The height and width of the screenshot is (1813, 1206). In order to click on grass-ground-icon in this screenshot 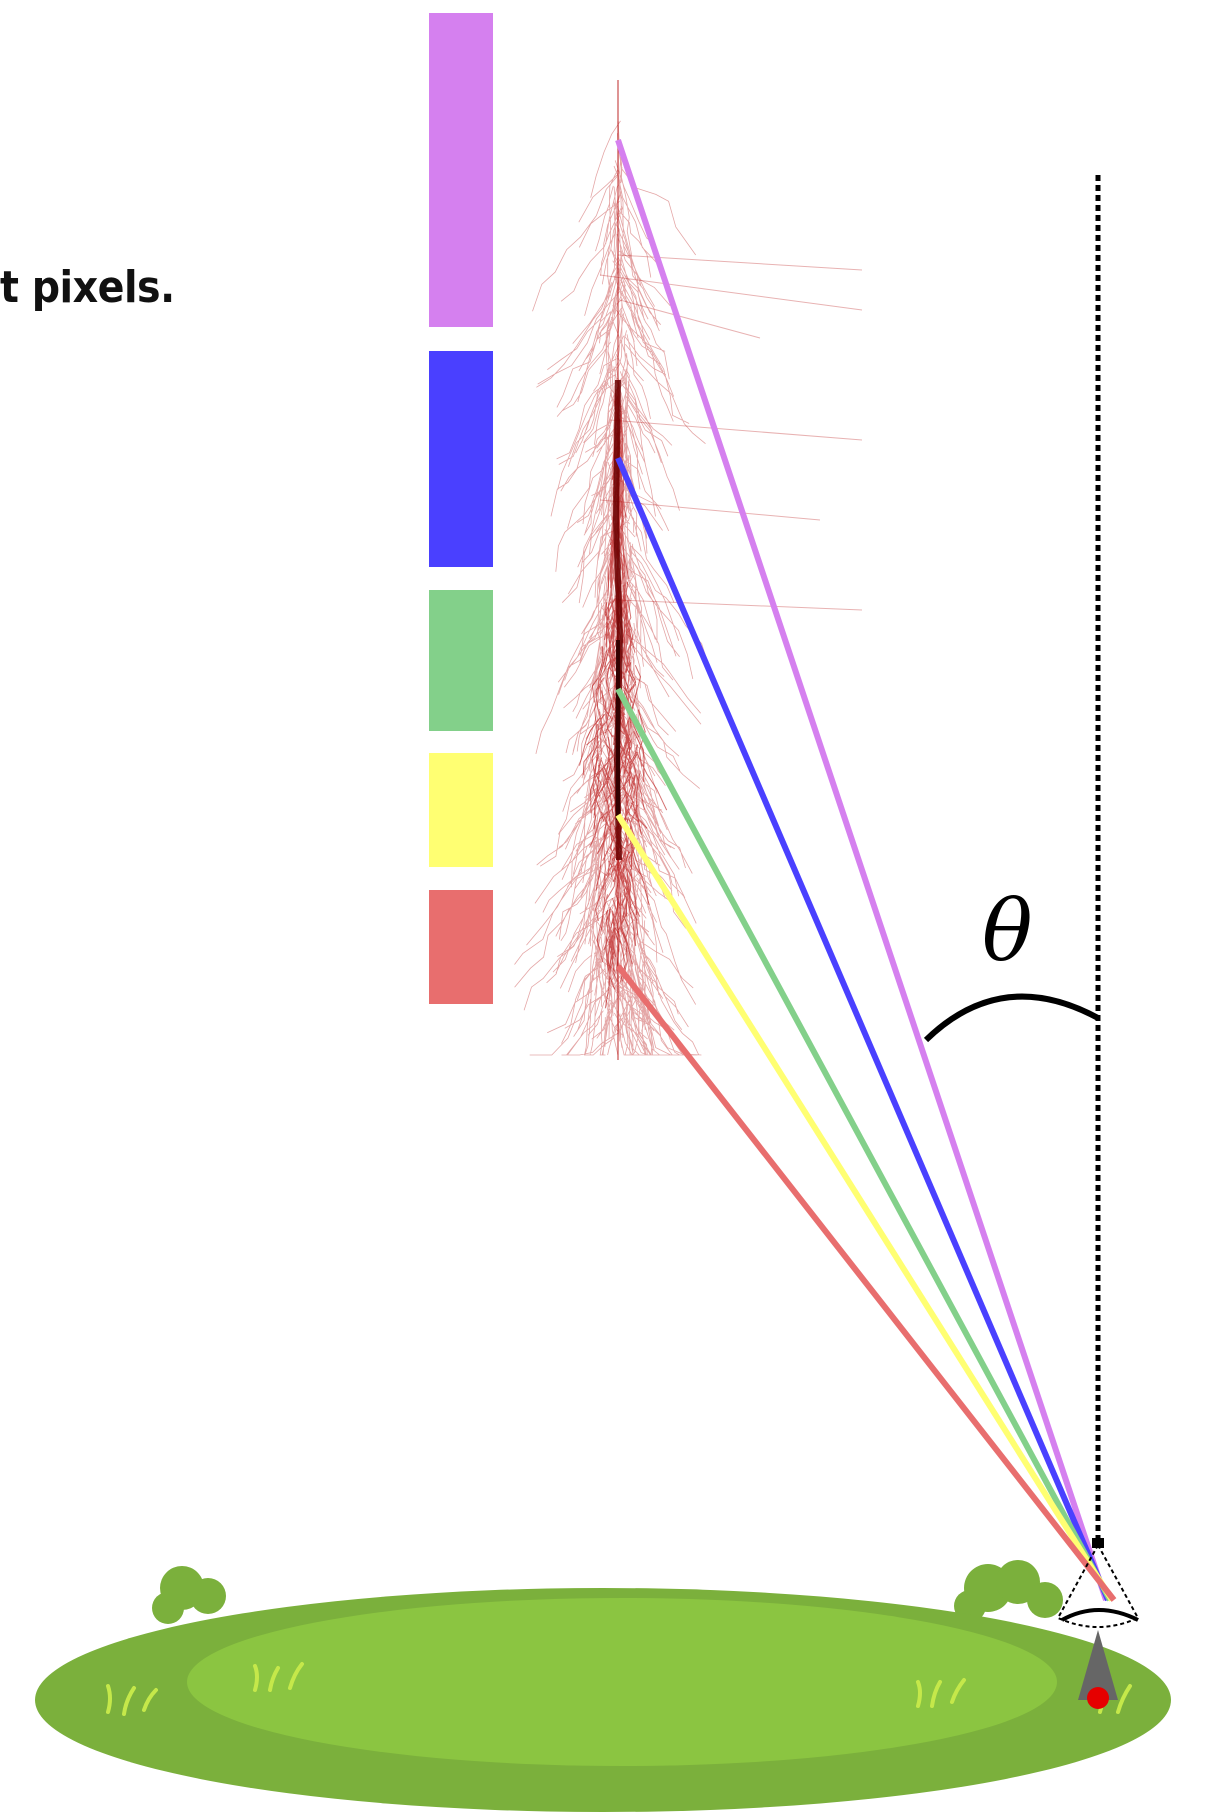, I will do `click(603, 1686)`.